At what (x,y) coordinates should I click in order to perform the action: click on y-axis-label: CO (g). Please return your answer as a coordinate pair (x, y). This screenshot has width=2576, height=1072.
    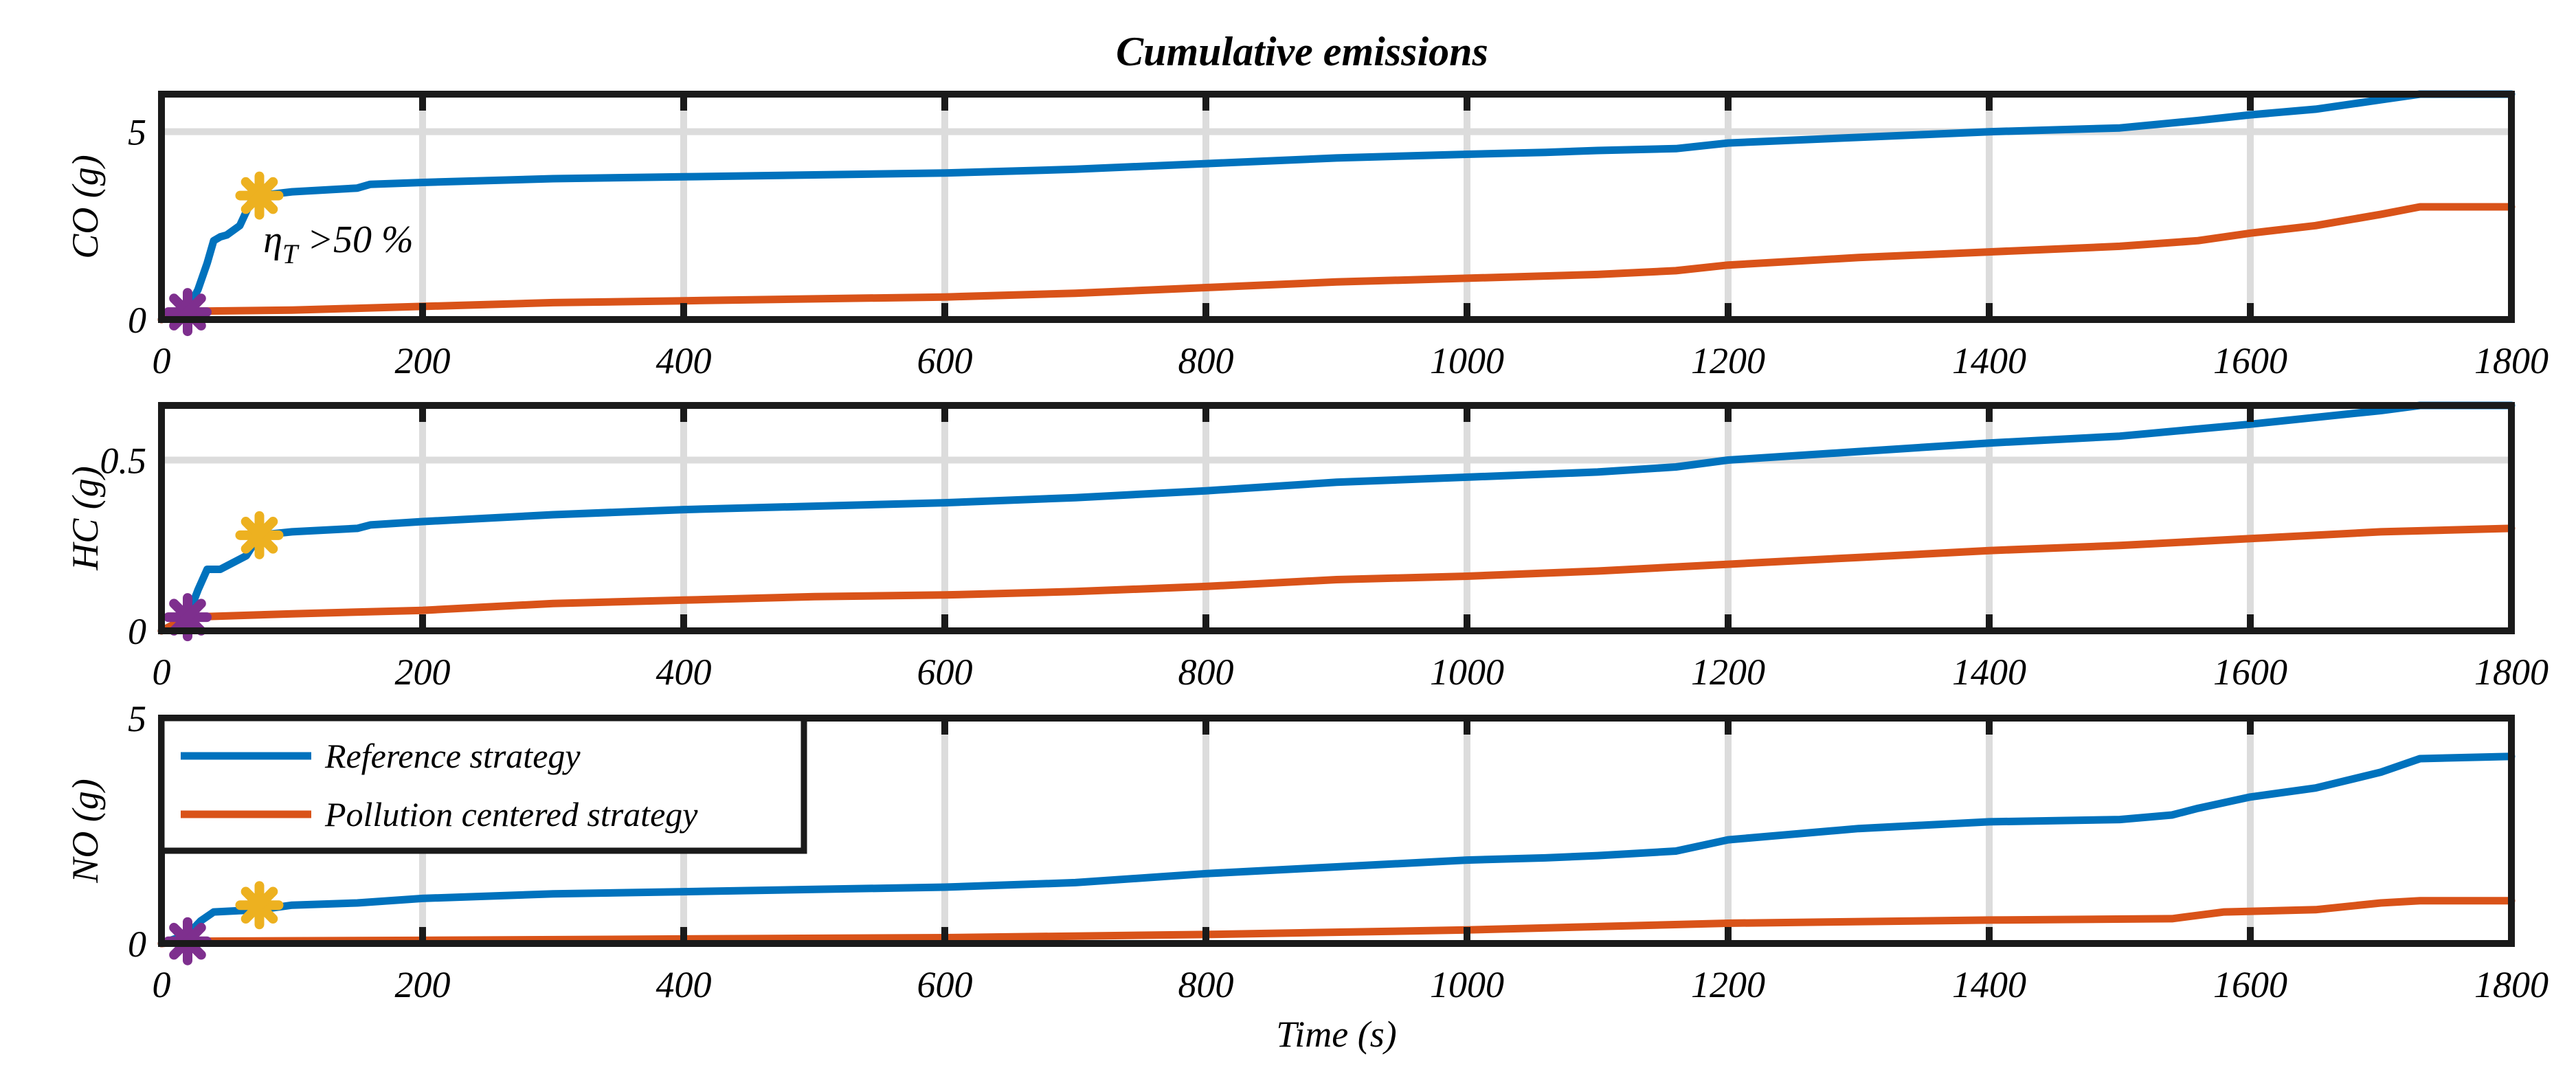
    Looking at the image, I should click on (85, 207).